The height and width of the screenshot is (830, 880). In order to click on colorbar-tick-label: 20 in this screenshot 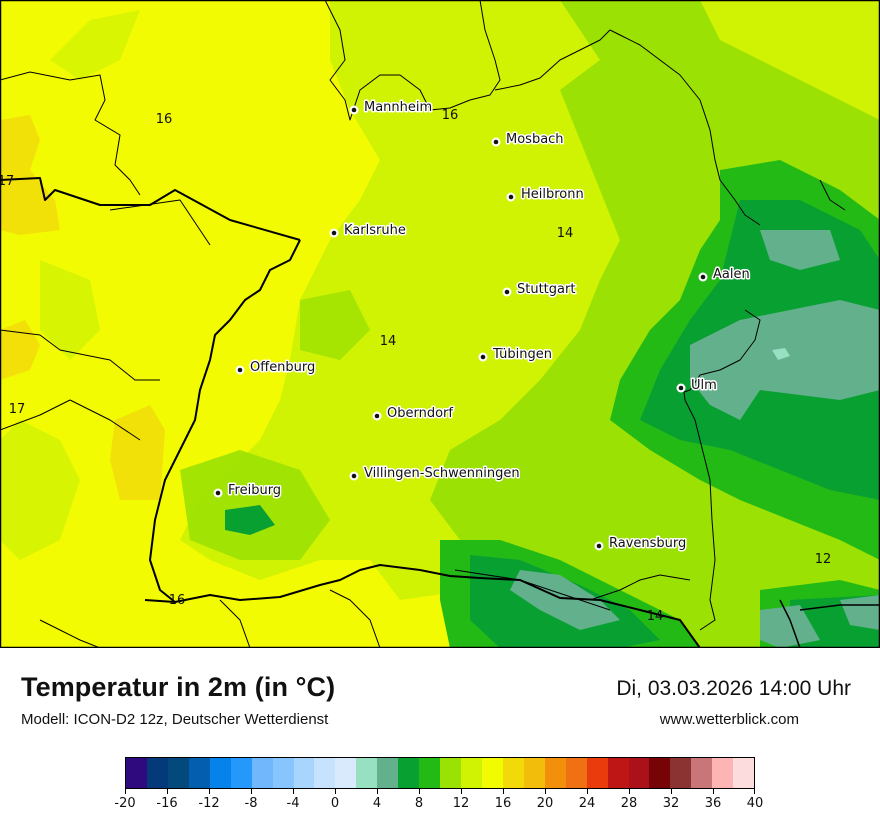, I will do `click(545, 803)`.